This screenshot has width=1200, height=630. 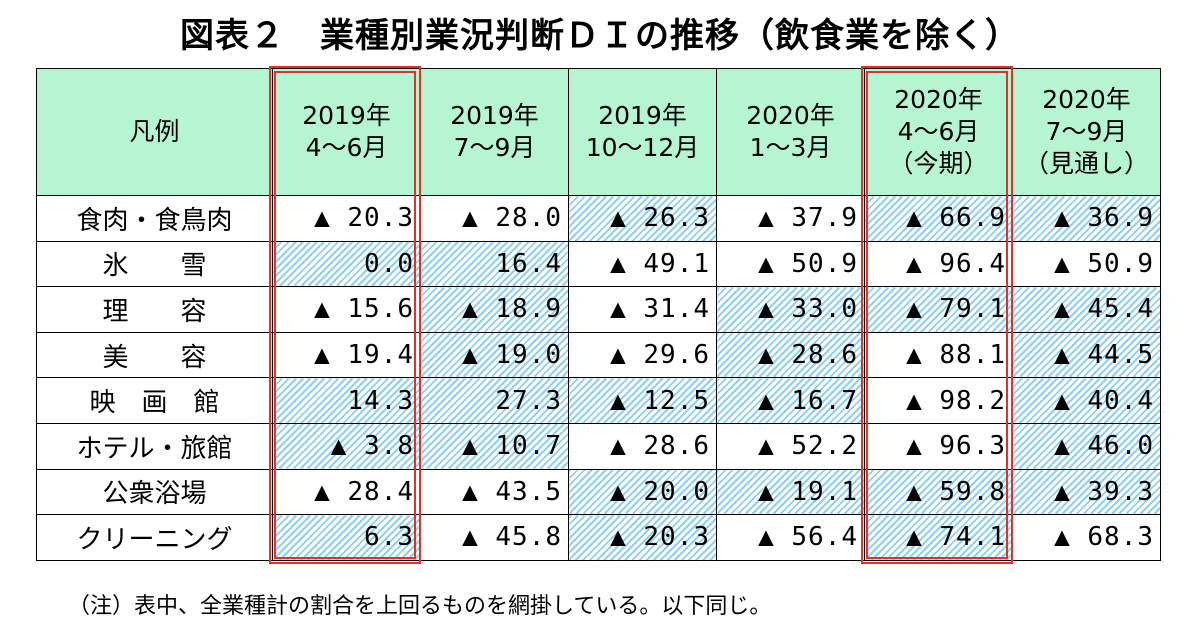 What do you see at coordinates (154, 264) in the screenshot?
I see `row-label: 氷 雪` at bounding box center [154, 264].